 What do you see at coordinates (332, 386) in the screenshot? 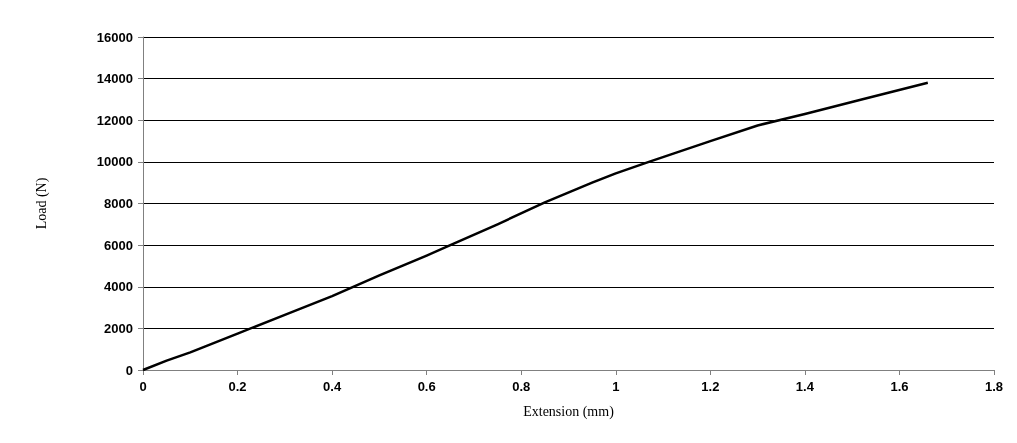
I see `x-tick-label: 0.4` at bounding box center [332, 386].